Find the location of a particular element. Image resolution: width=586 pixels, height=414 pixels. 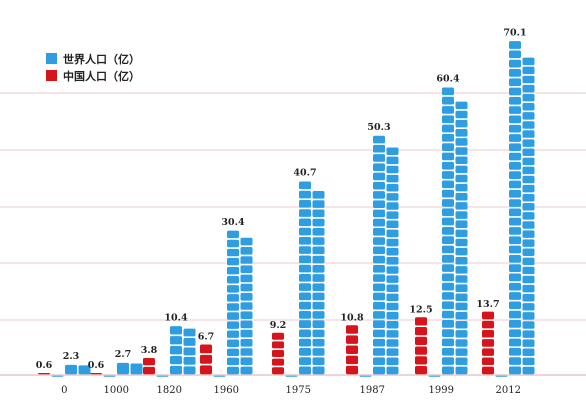

legend: 世界人口（亿） 中国人口（亿） is located at coordinates (93, 67).